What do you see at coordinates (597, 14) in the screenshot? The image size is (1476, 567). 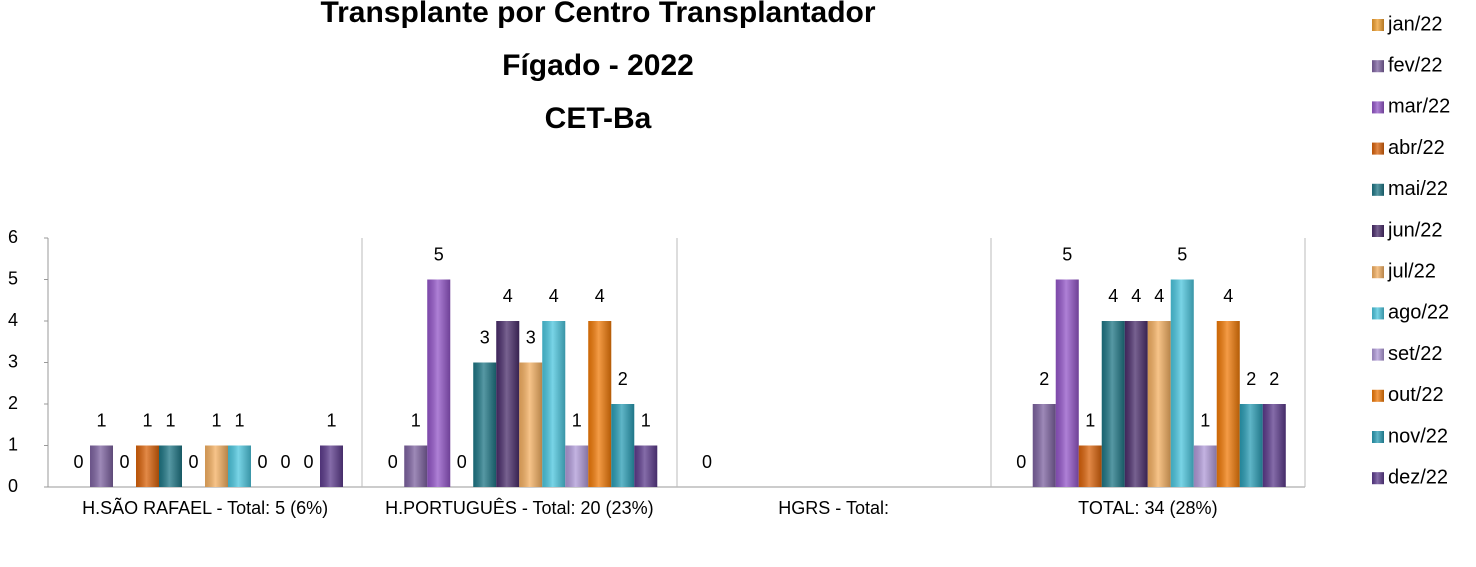 I see `chart-title: Transplante por Centro Transplantador` at bounding box center [597, 14].